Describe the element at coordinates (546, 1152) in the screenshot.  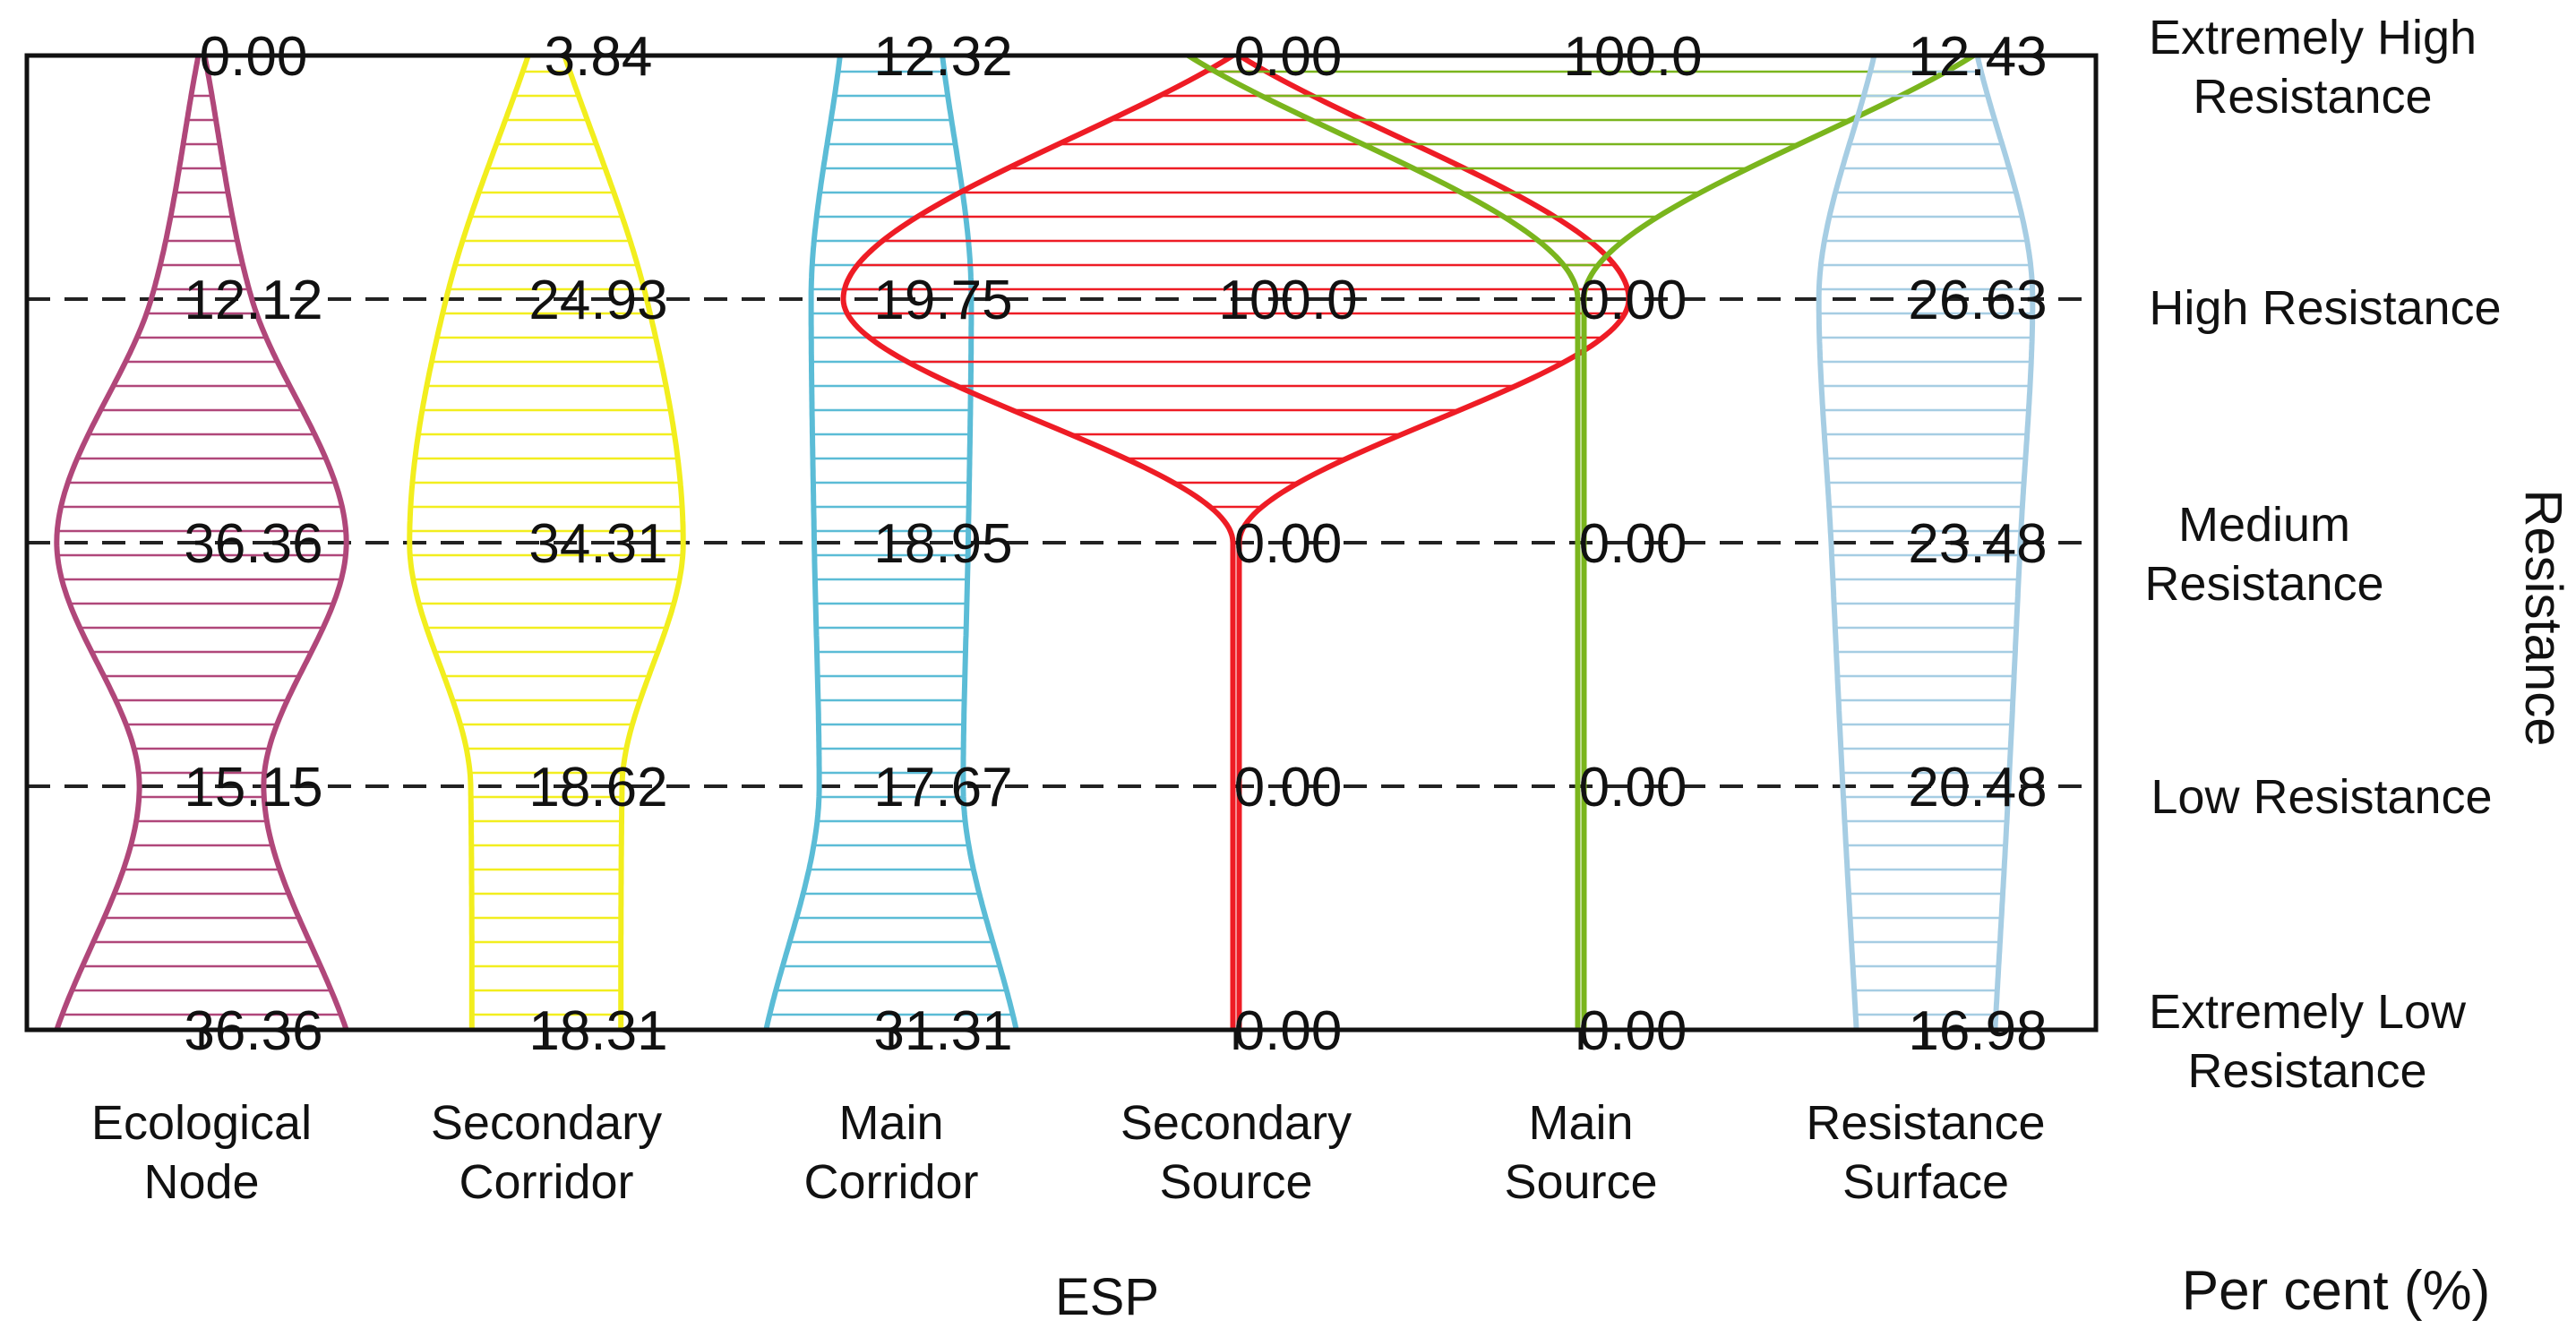
I see `x-tick-label: Secondary Corridor` at that location.